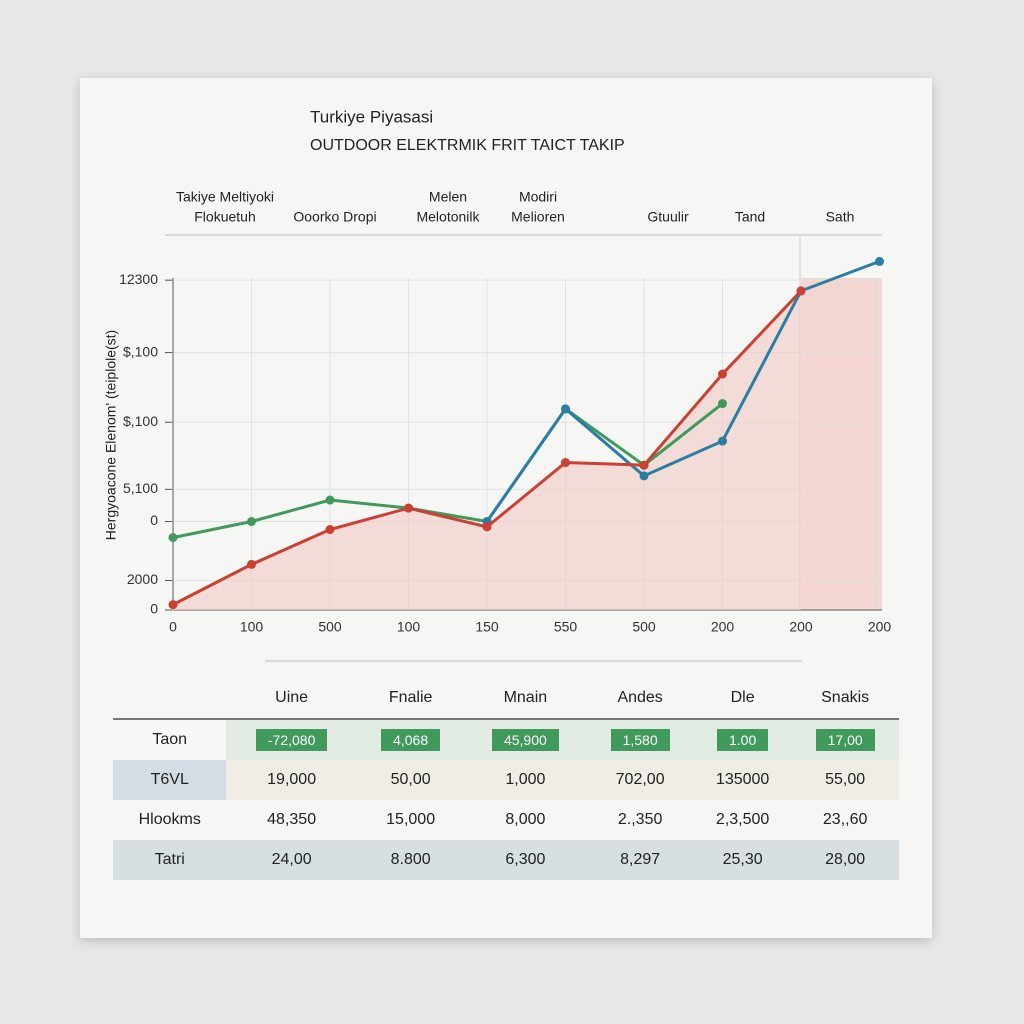 The height and width of the screenshot is (1024, 1024). What do you see at coordinates (410, 780) in the screenshot?
I see `cell: 50,00` at bounding box center [410, 780].